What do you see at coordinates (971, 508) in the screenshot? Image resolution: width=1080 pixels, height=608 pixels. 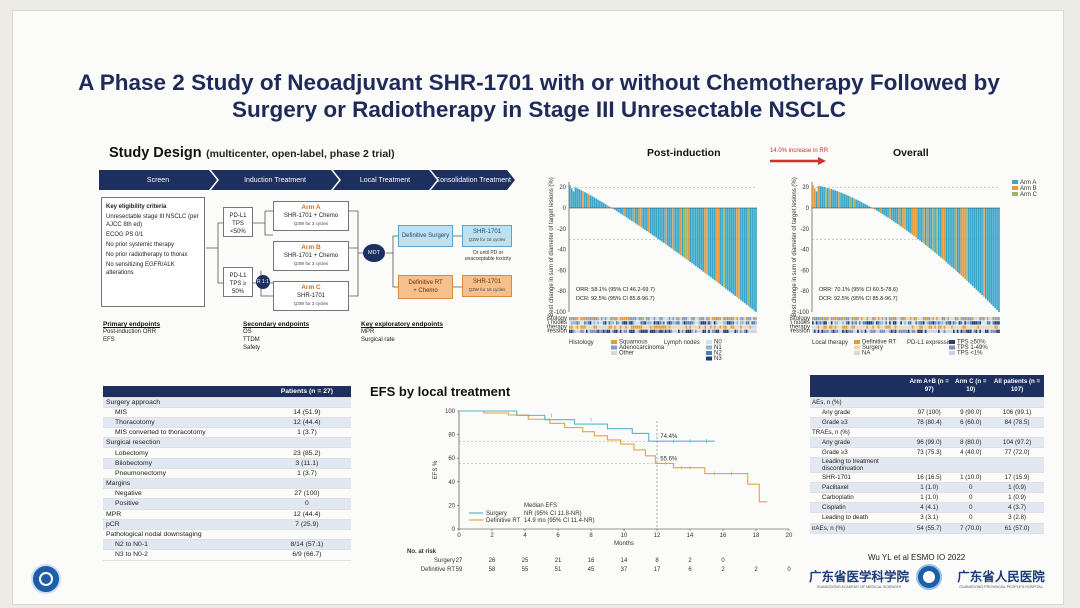 I see `table-cell: 0` at bounding box center [971, 508].